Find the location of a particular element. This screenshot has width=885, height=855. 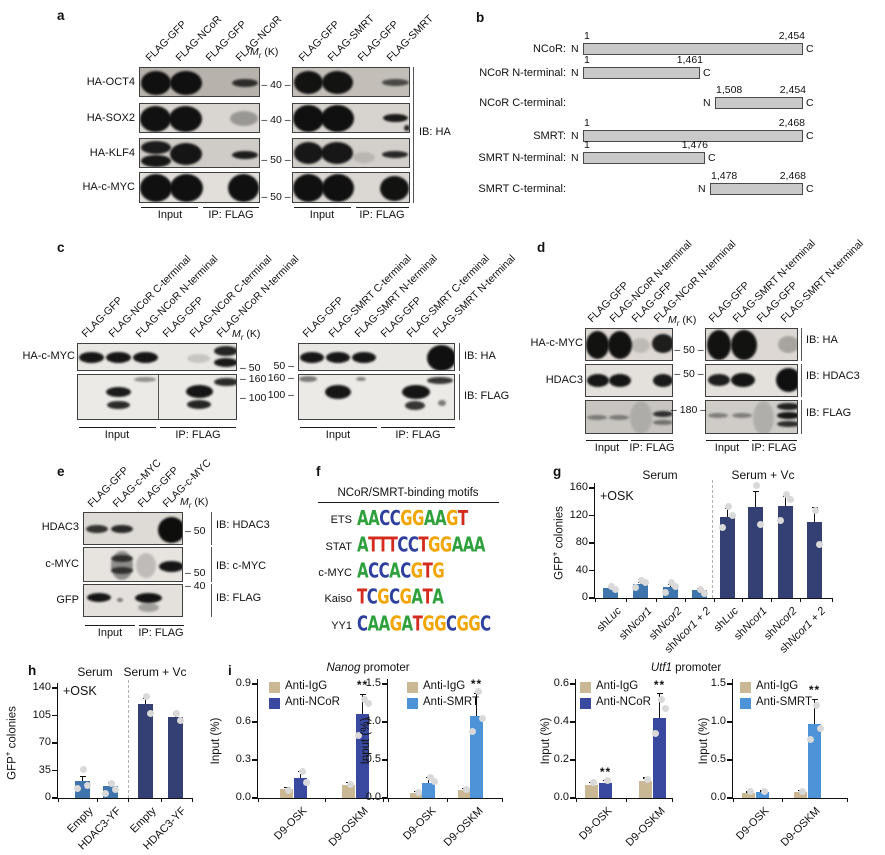

y-tick-label: 120 is located at coordinates (578, 514).